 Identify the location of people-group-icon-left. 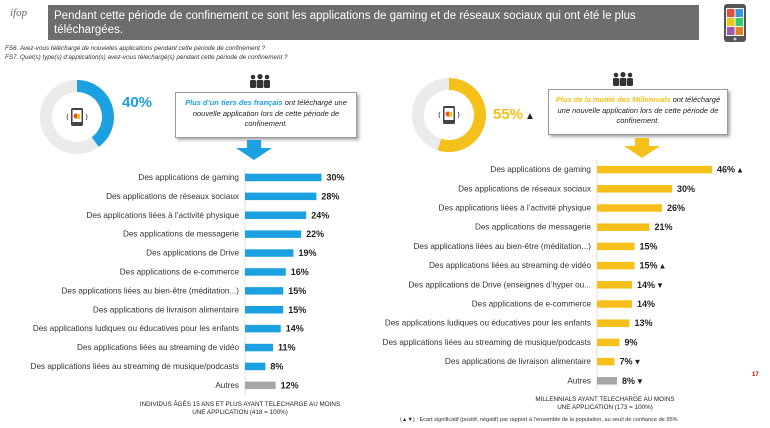
(260, 81).